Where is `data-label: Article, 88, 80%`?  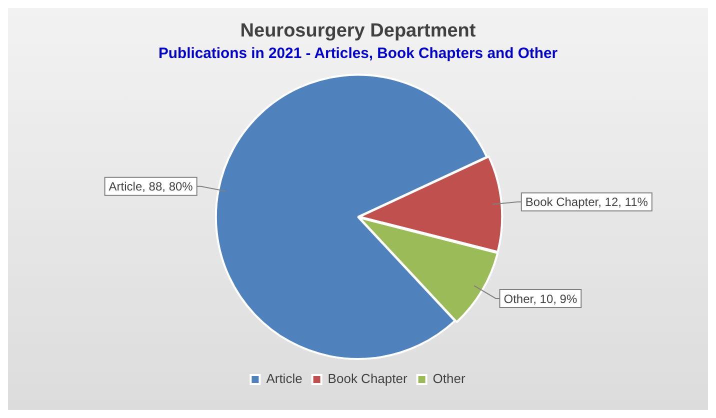 data-label: Article, 88, 80% is located at coordinates (151, 187).